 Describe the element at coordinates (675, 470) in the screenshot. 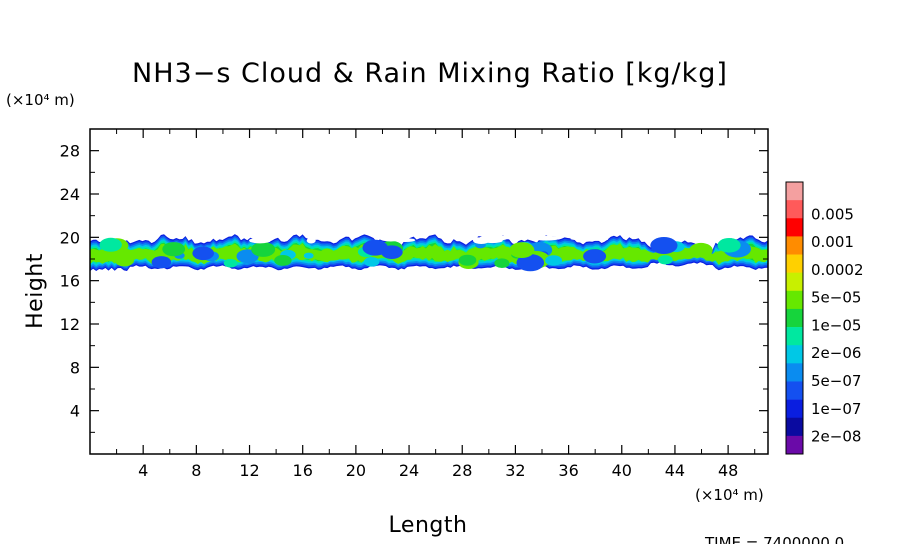

I see `x-tick-label: 44` at that location.